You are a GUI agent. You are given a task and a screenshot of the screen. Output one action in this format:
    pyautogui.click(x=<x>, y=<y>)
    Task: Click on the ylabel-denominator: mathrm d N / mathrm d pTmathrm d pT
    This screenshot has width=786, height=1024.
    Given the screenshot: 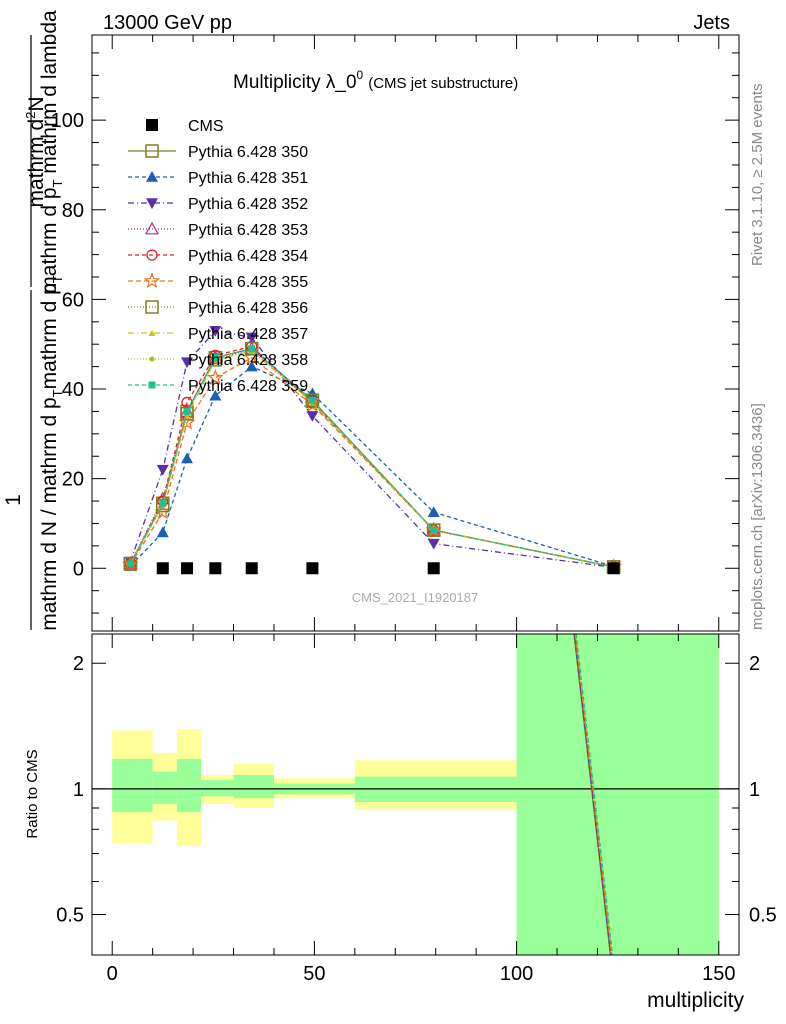 What is the action you would take?
    pyautogui.click(x=51, y=453)
    